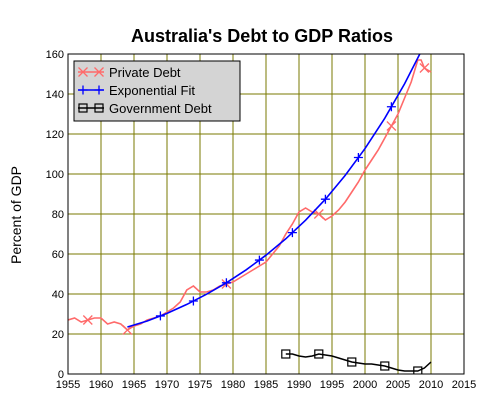 Image resolution: width=490 pixels, height=406 pixels. What do you see at coordinates (101, 385) in the screenshot?
I see `x-tick-label: 1960` at bounding box center [101, 385].